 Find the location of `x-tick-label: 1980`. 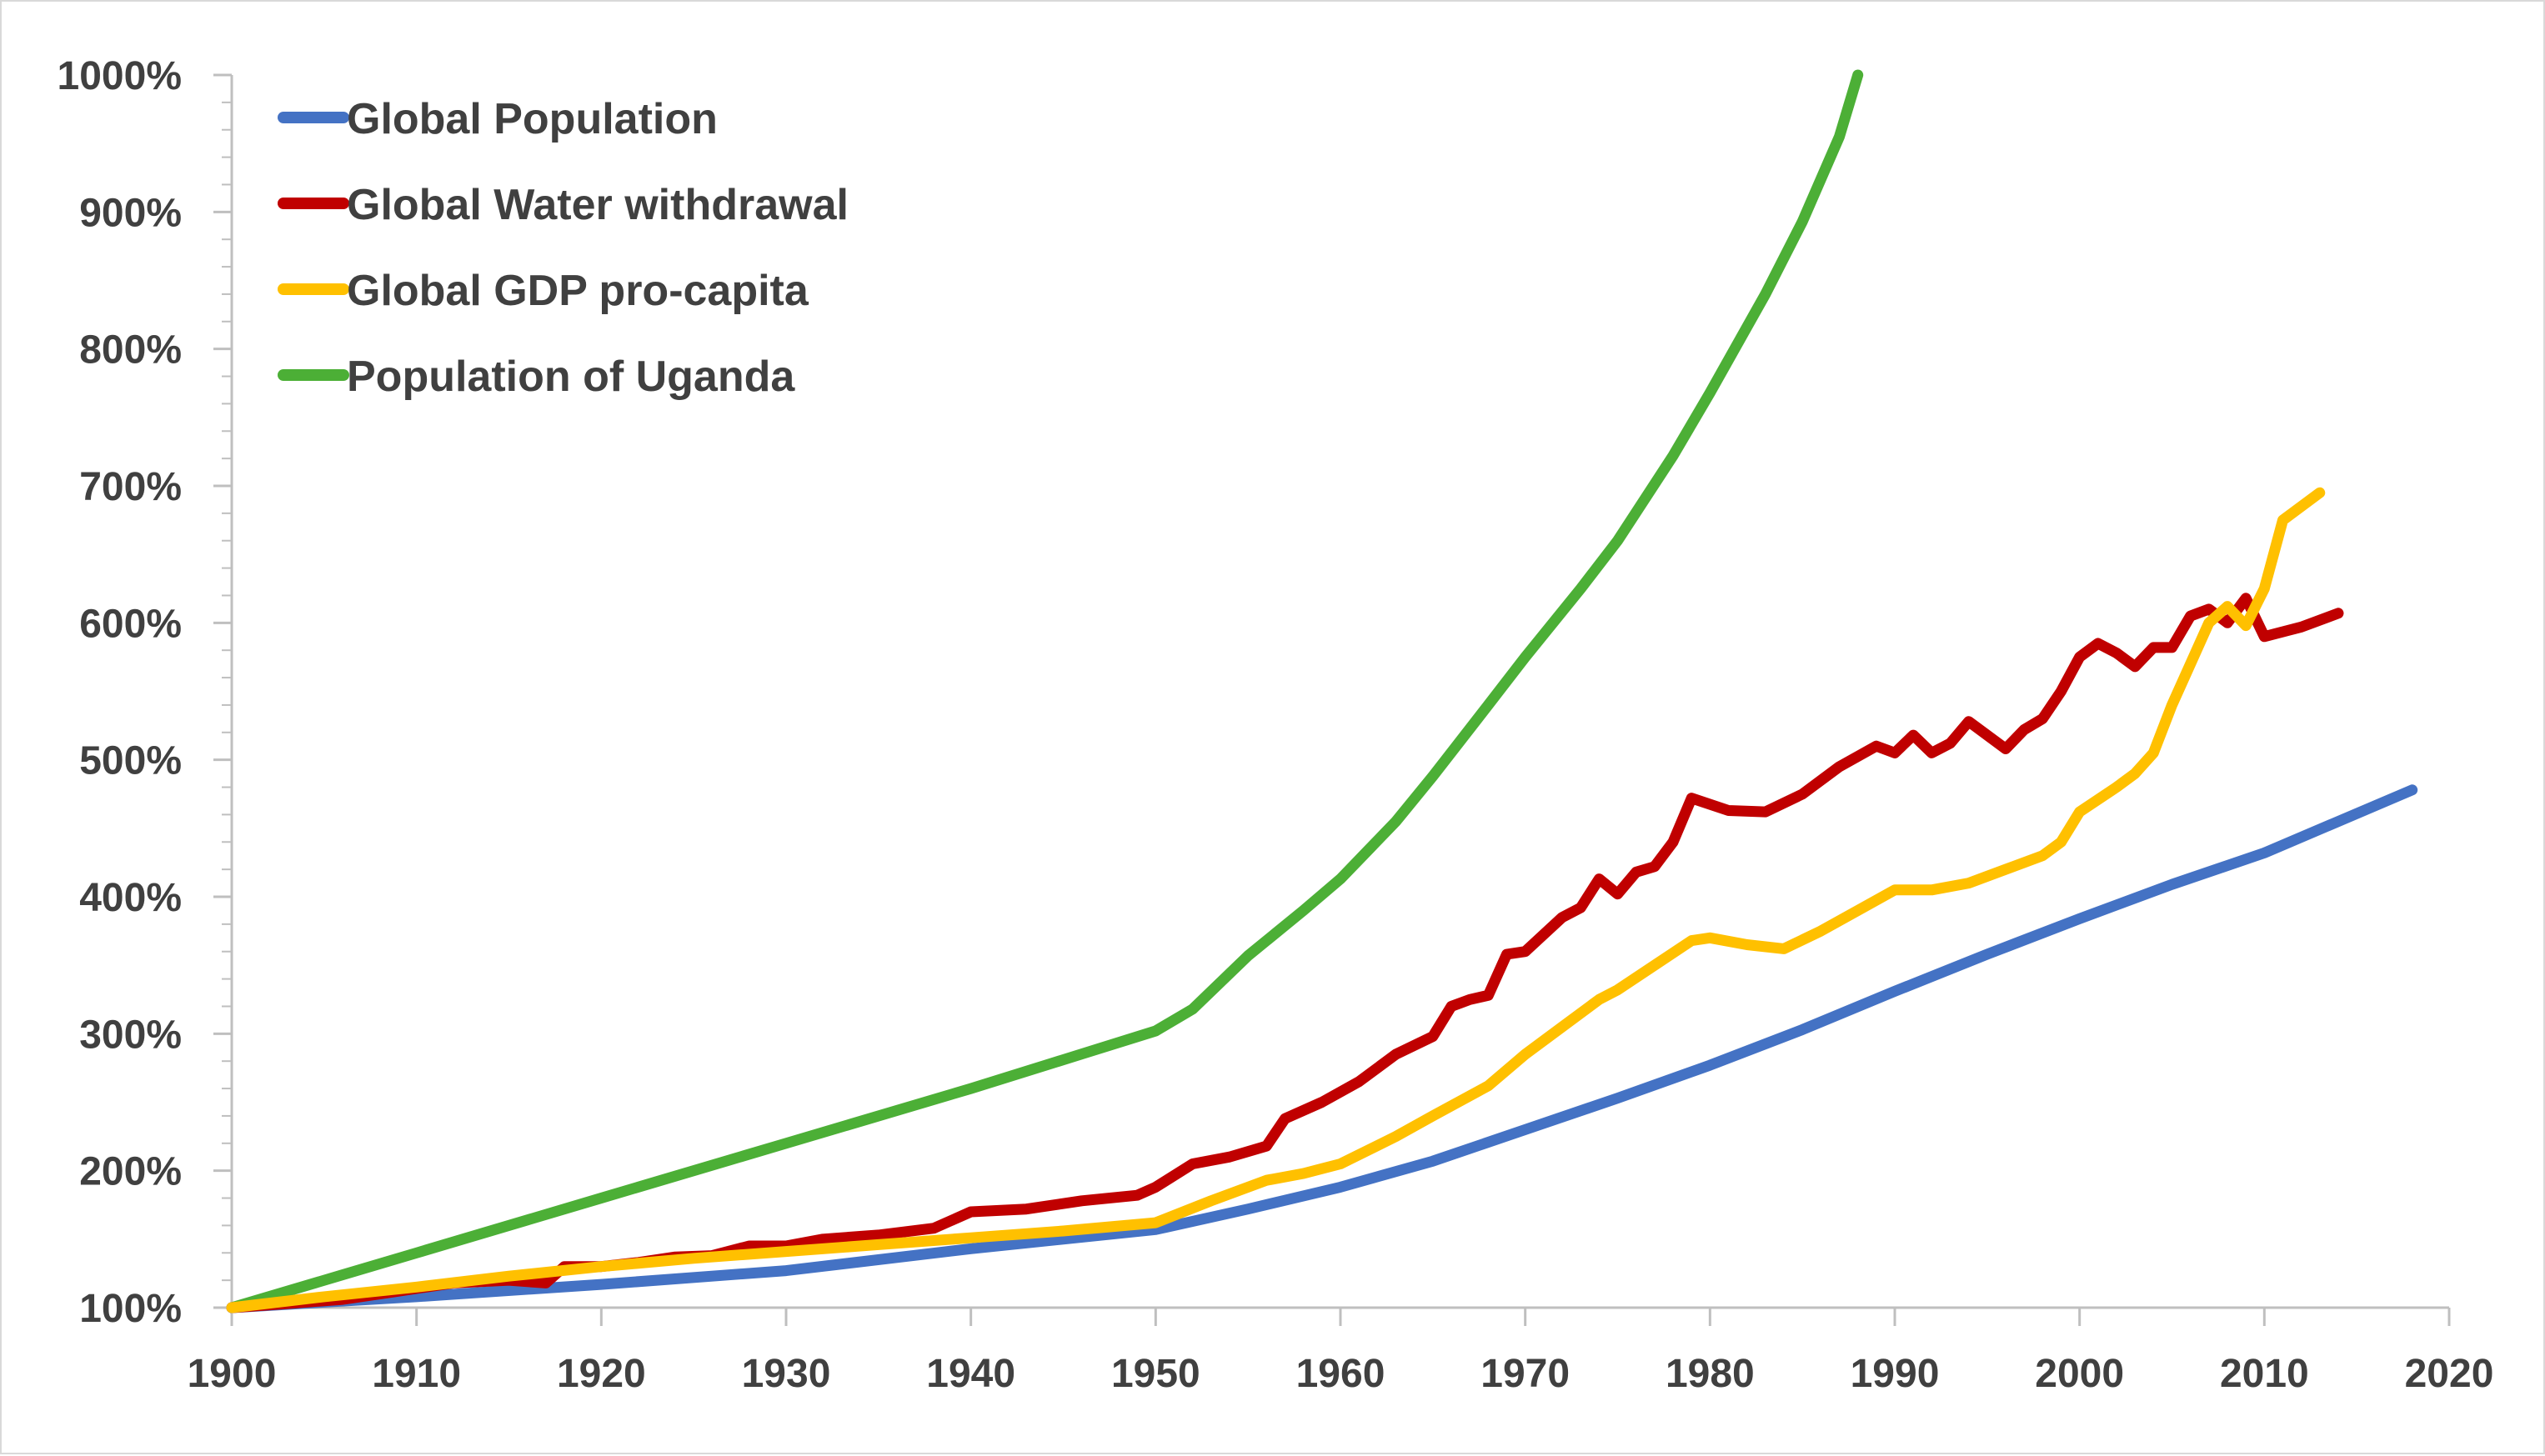

x-tick-label: 1980 is located at coordinates (1710, 1374).